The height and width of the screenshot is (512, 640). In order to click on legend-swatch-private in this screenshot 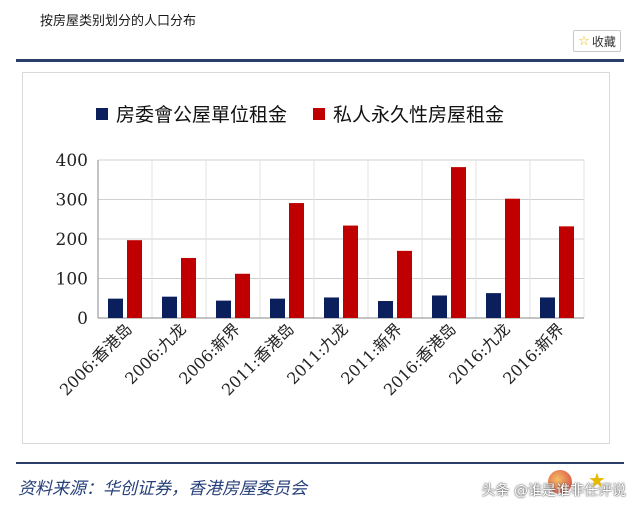, I will do `click(319, 113)`.